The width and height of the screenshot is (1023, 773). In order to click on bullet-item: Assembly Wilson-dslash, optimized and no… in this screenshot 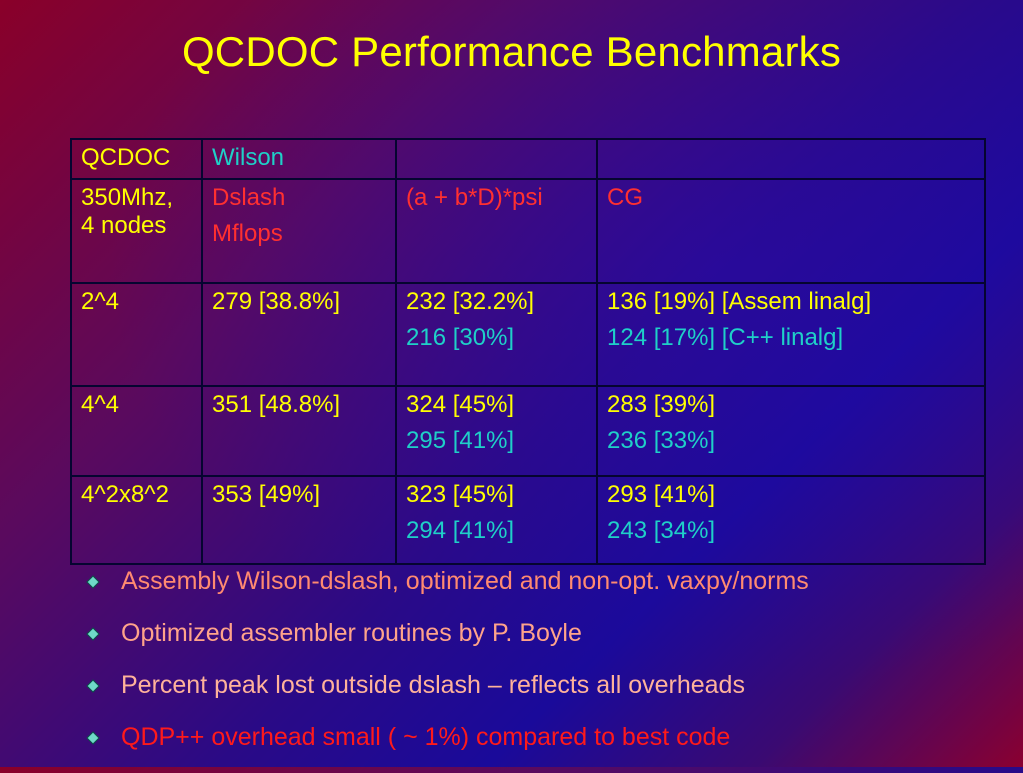, I will do `click(546, 591)`.